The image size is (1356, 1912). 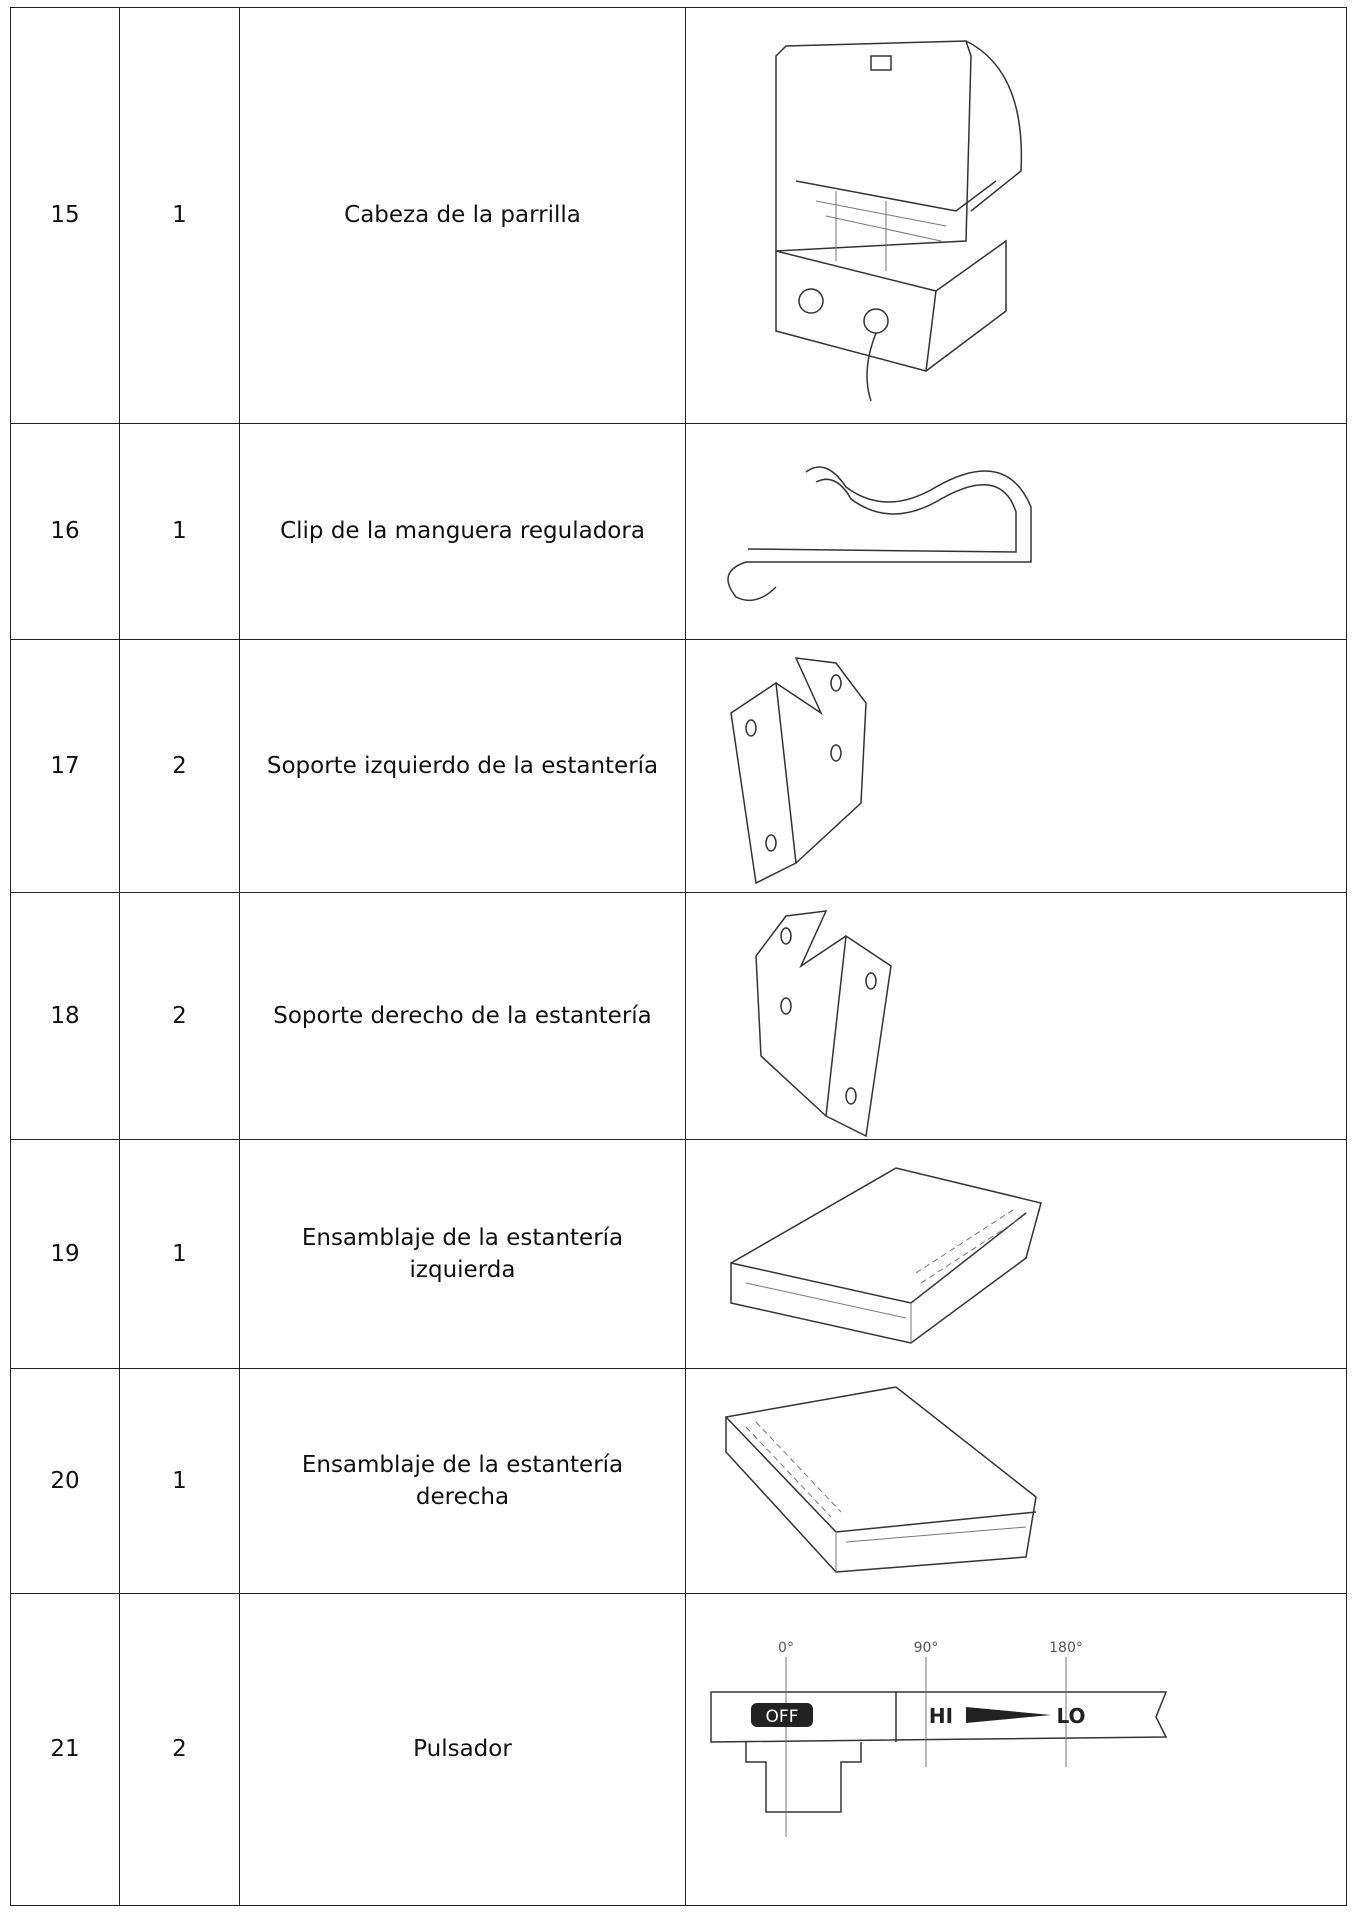 I want to click on description: Soporte izquierdo de la estantería, so click(x=462, y=766).